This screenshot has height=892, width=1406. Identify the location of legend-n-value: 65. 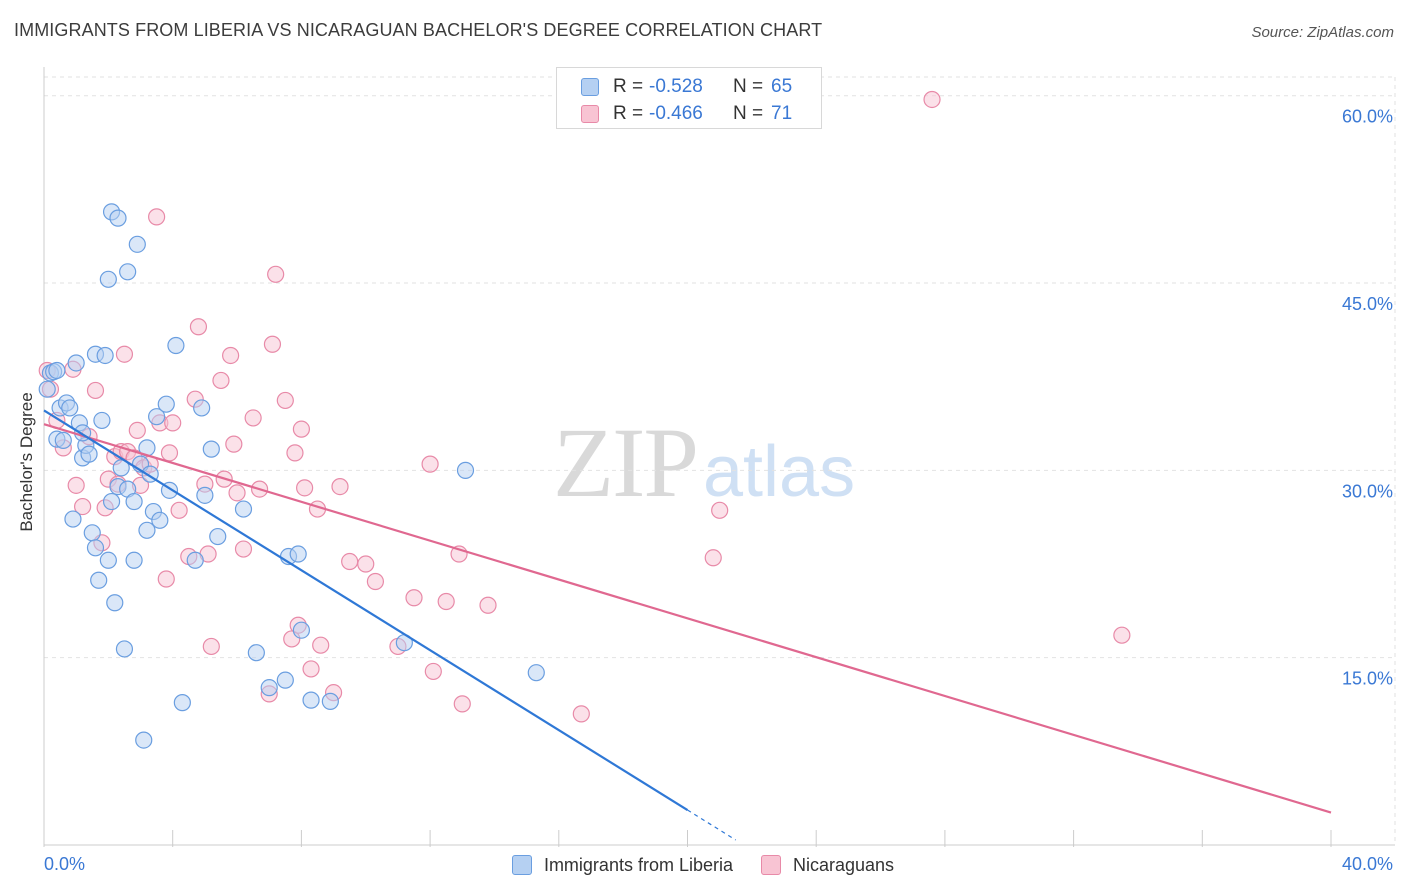
(782, 86).